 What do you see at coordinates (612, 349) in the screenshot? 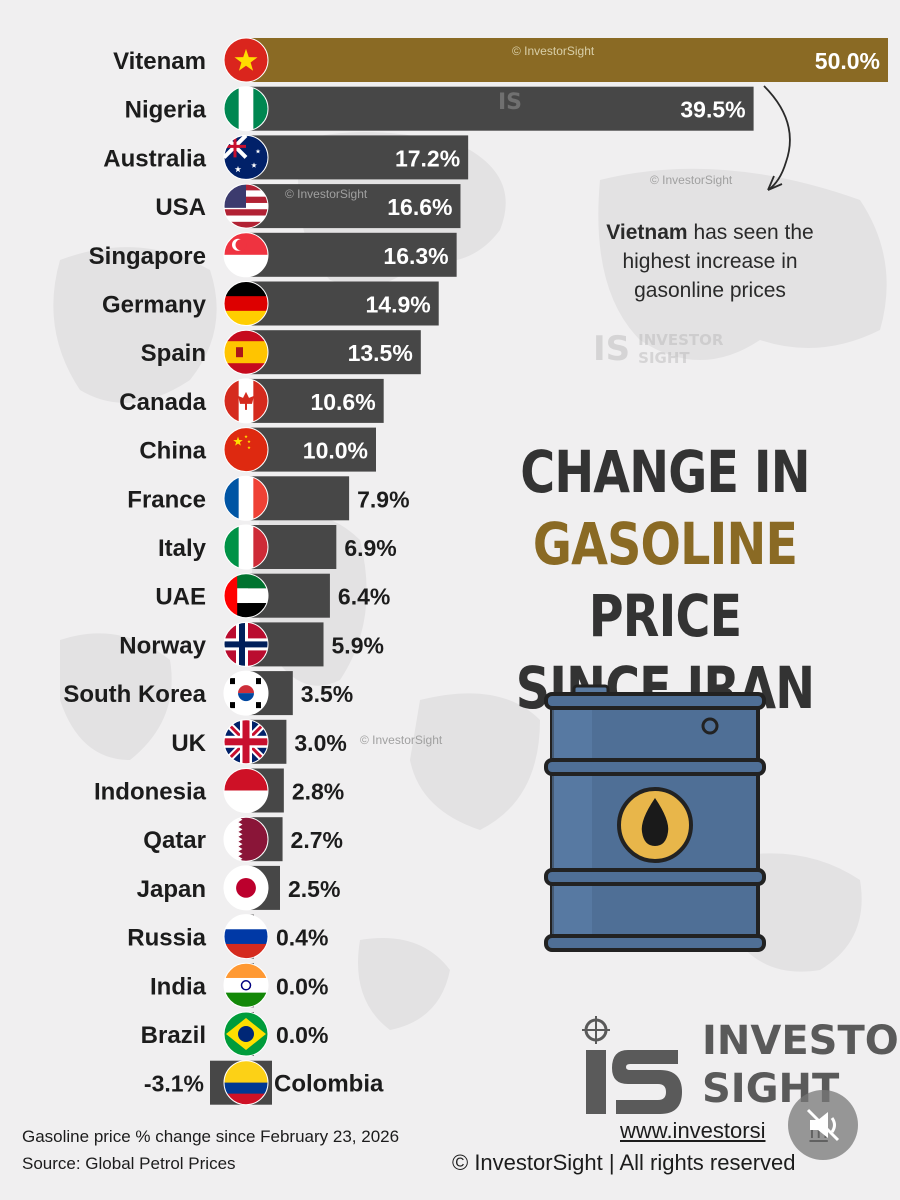
I see `logo-small-mark: IS` at bounding box center [612, 349].